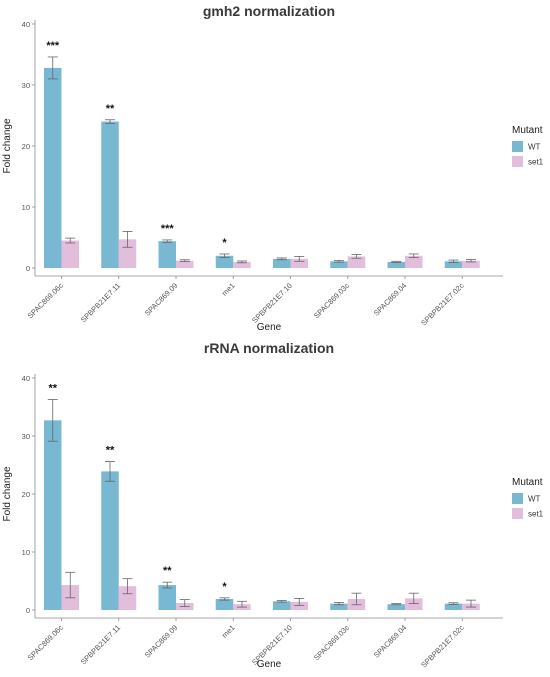 The height and width of the screenshot is (677, 550). What do you see at coordinates (269, 348) in the screenshot?
I see `chart-title: rRNA normalization` at bounding box center [269, 348].